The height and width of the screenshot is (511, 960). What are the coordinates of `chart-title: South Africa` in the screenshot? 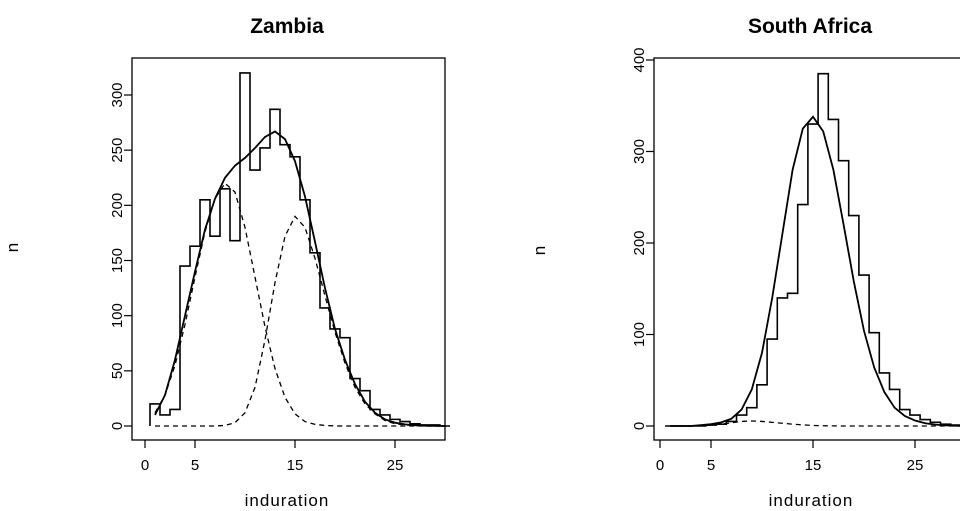 It's located at (810, 26).